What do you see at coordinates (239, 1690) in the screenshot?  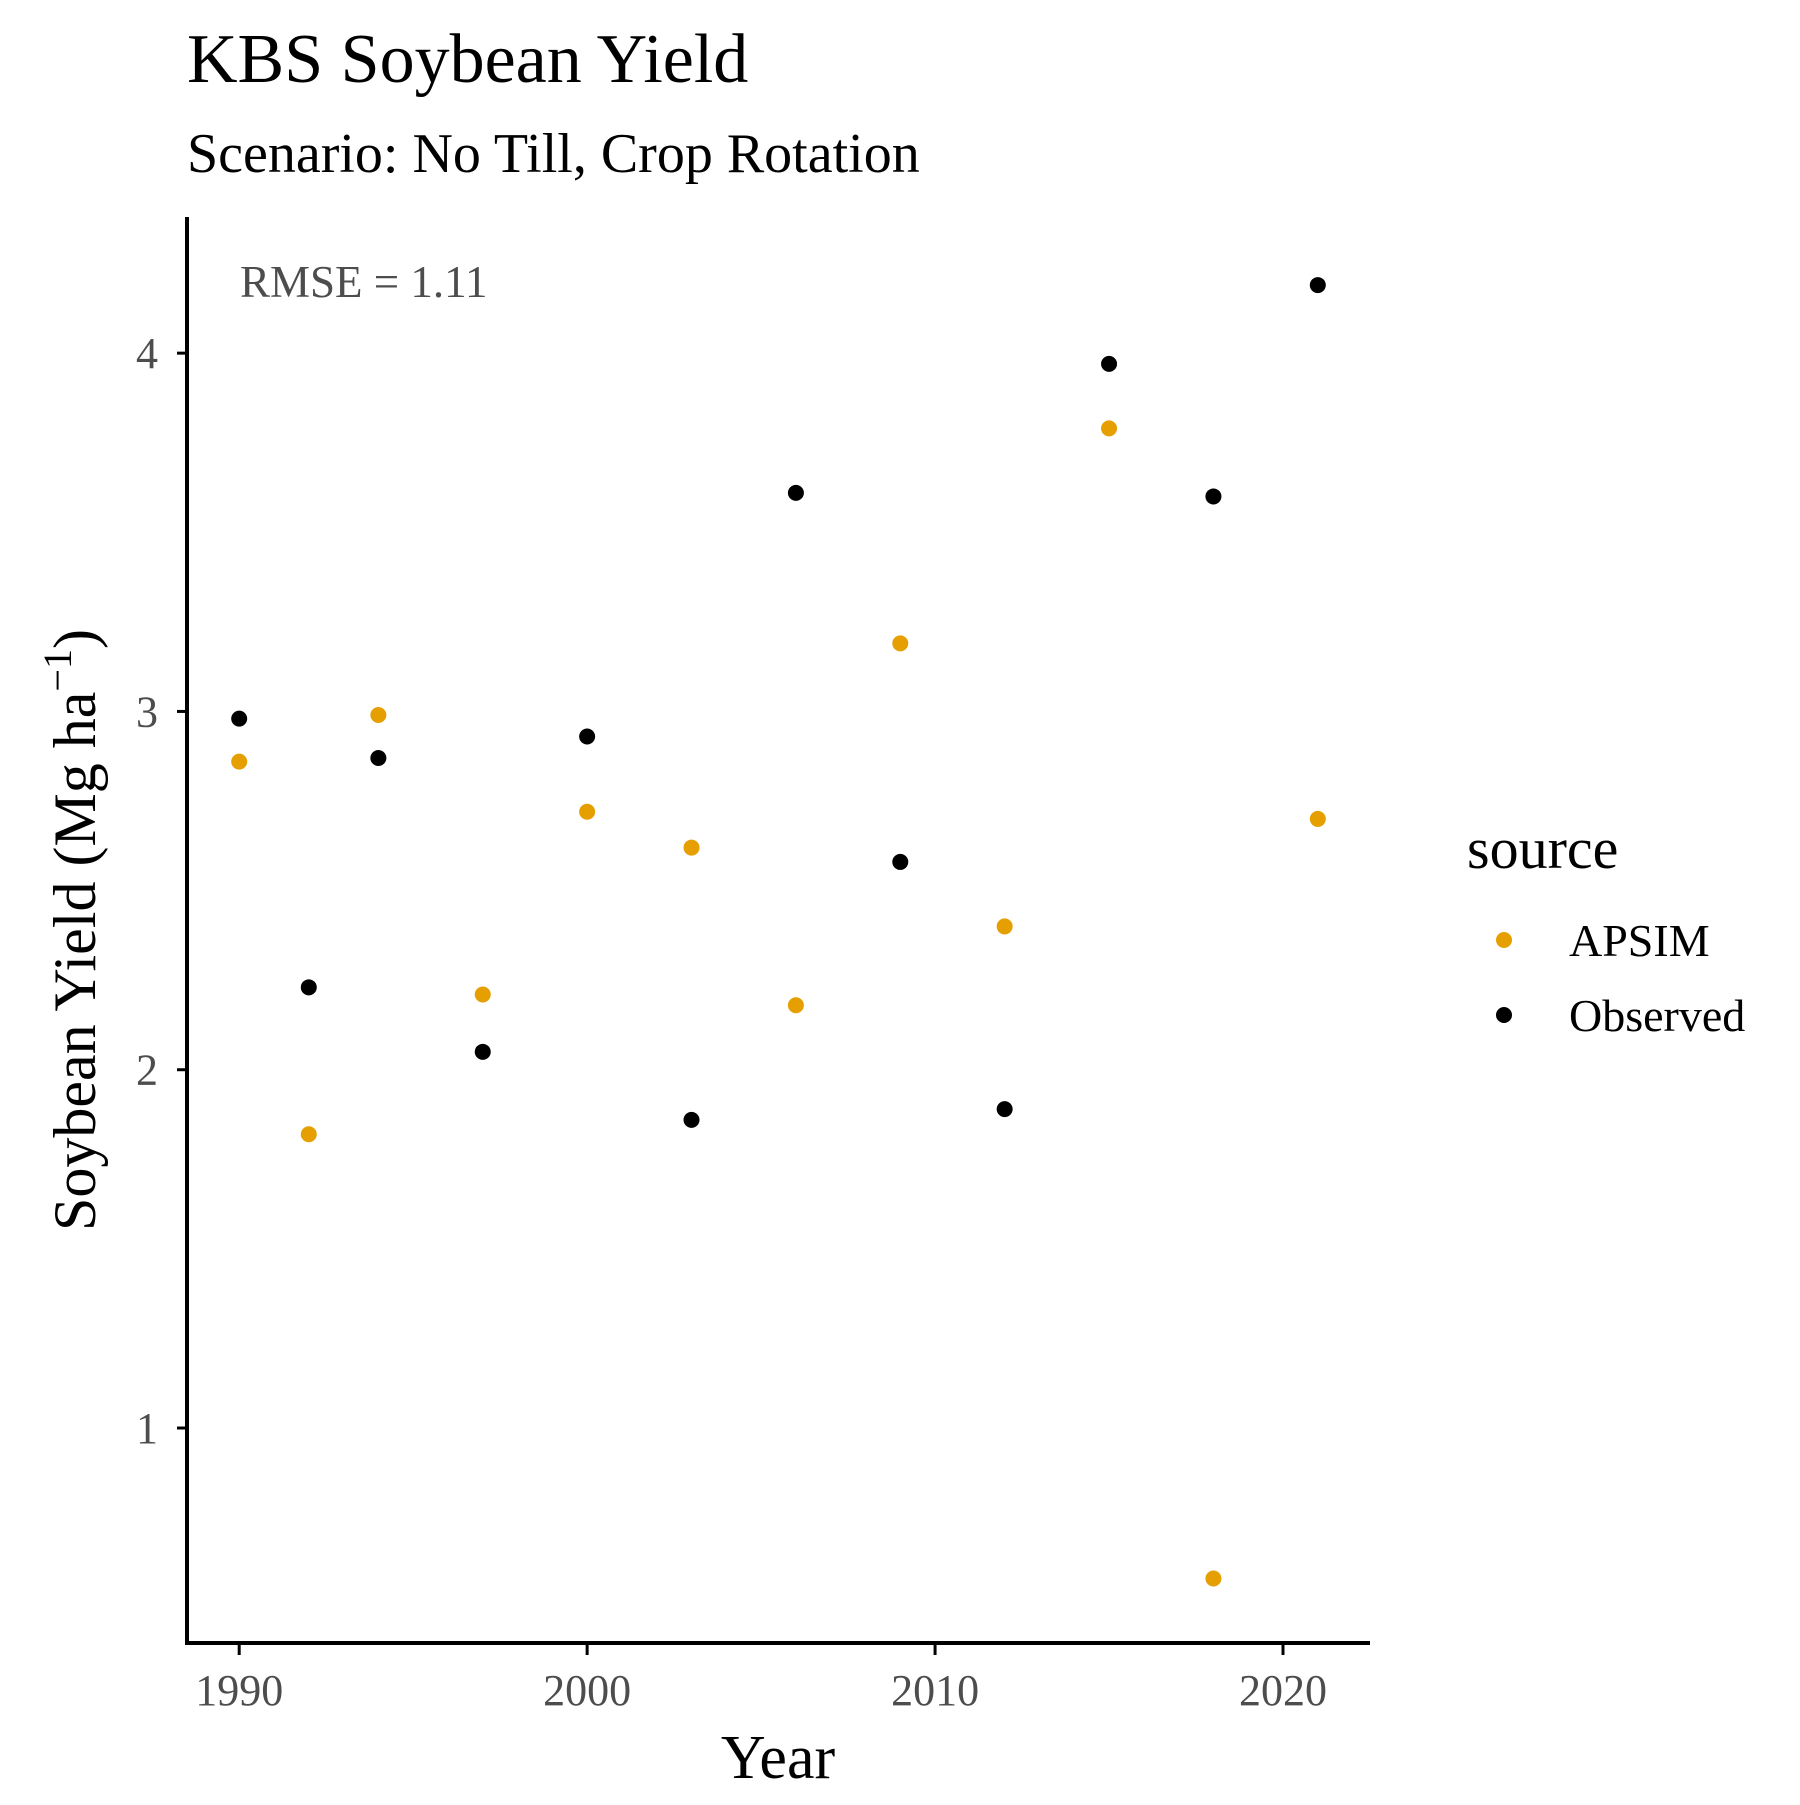 I see `x-tick-label: 1990` at bounding box center [239, 1690].